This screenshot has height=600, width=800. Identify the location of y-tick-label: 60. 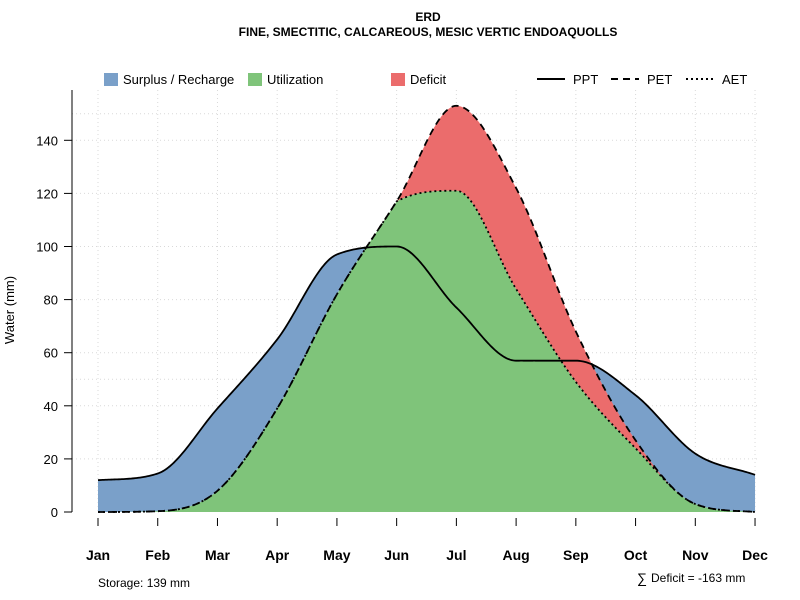
(51, 353).